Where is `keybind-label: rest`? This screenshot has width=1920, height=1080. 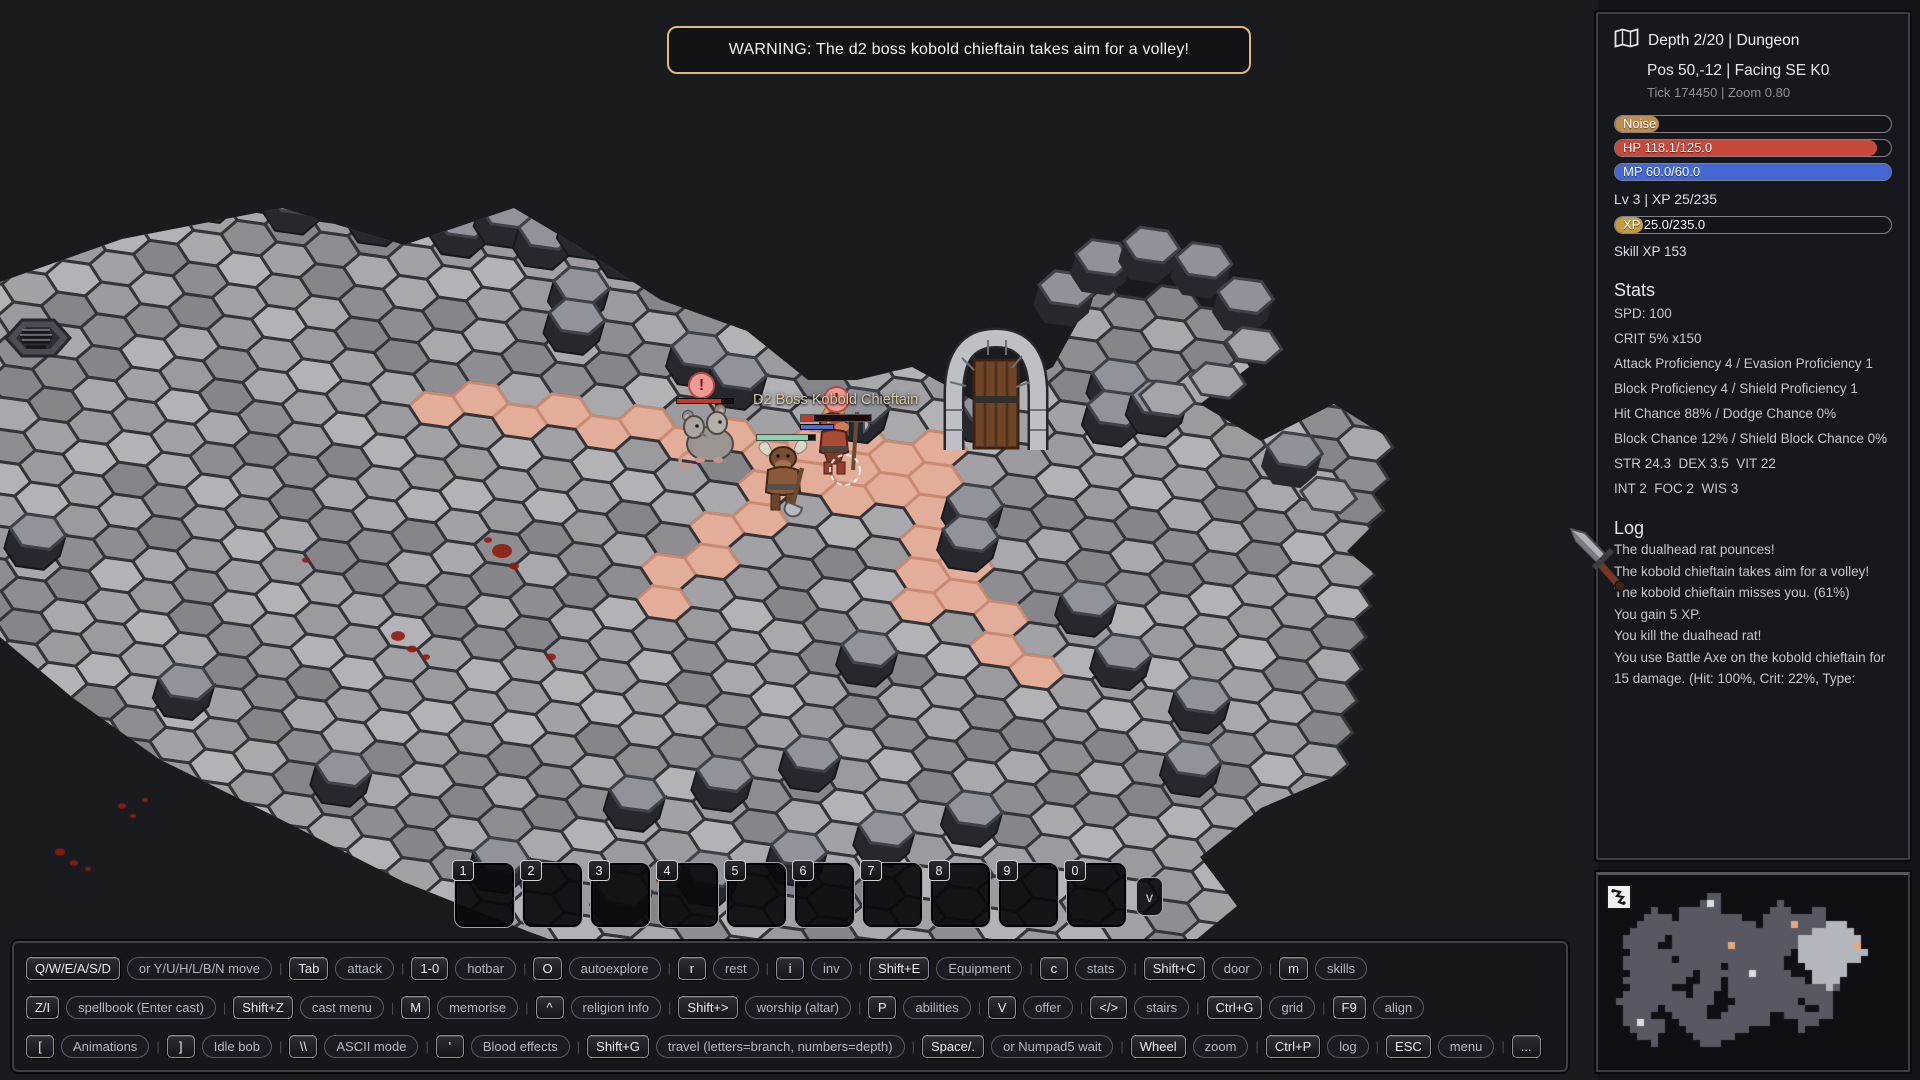
keybind-label: rest is located at coordinates (735, 968).